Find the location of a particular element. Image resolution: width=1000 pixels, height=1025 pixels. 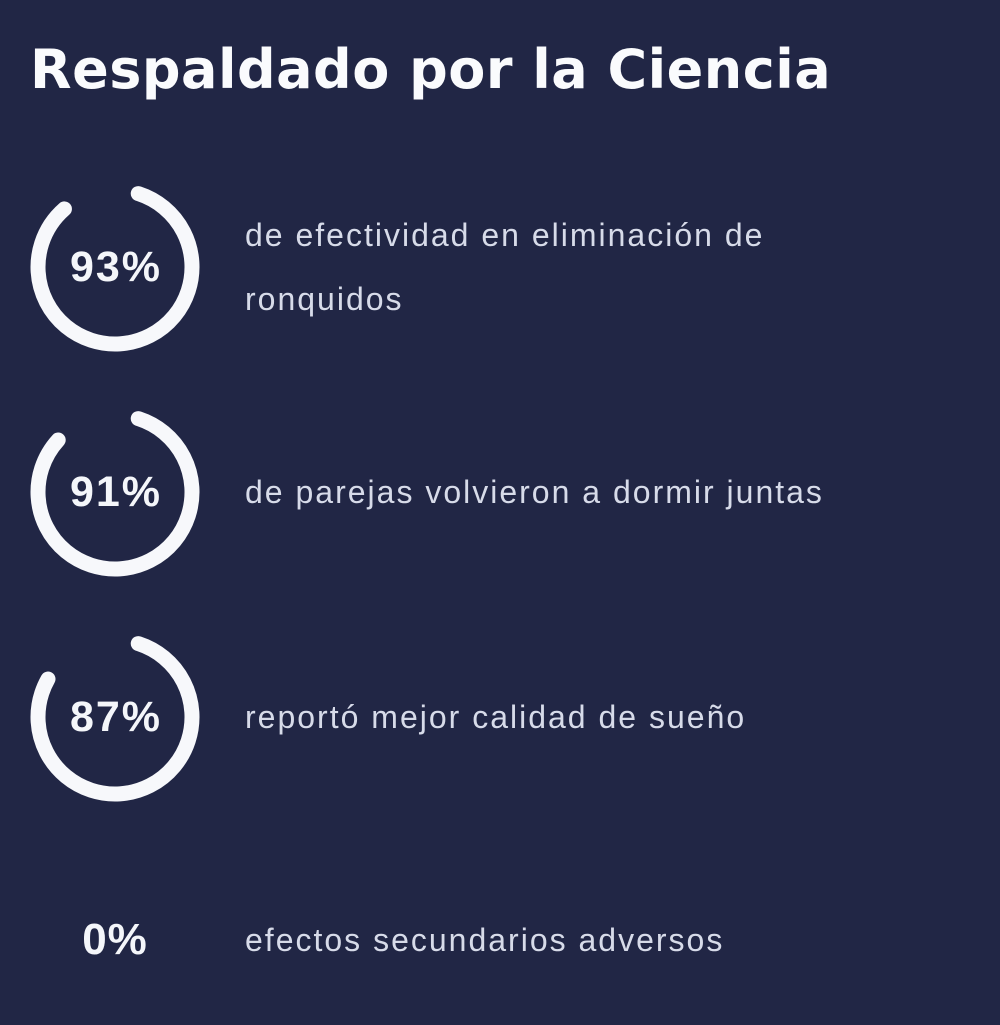

stat-value: 93% is located at coordinates (116, 266).